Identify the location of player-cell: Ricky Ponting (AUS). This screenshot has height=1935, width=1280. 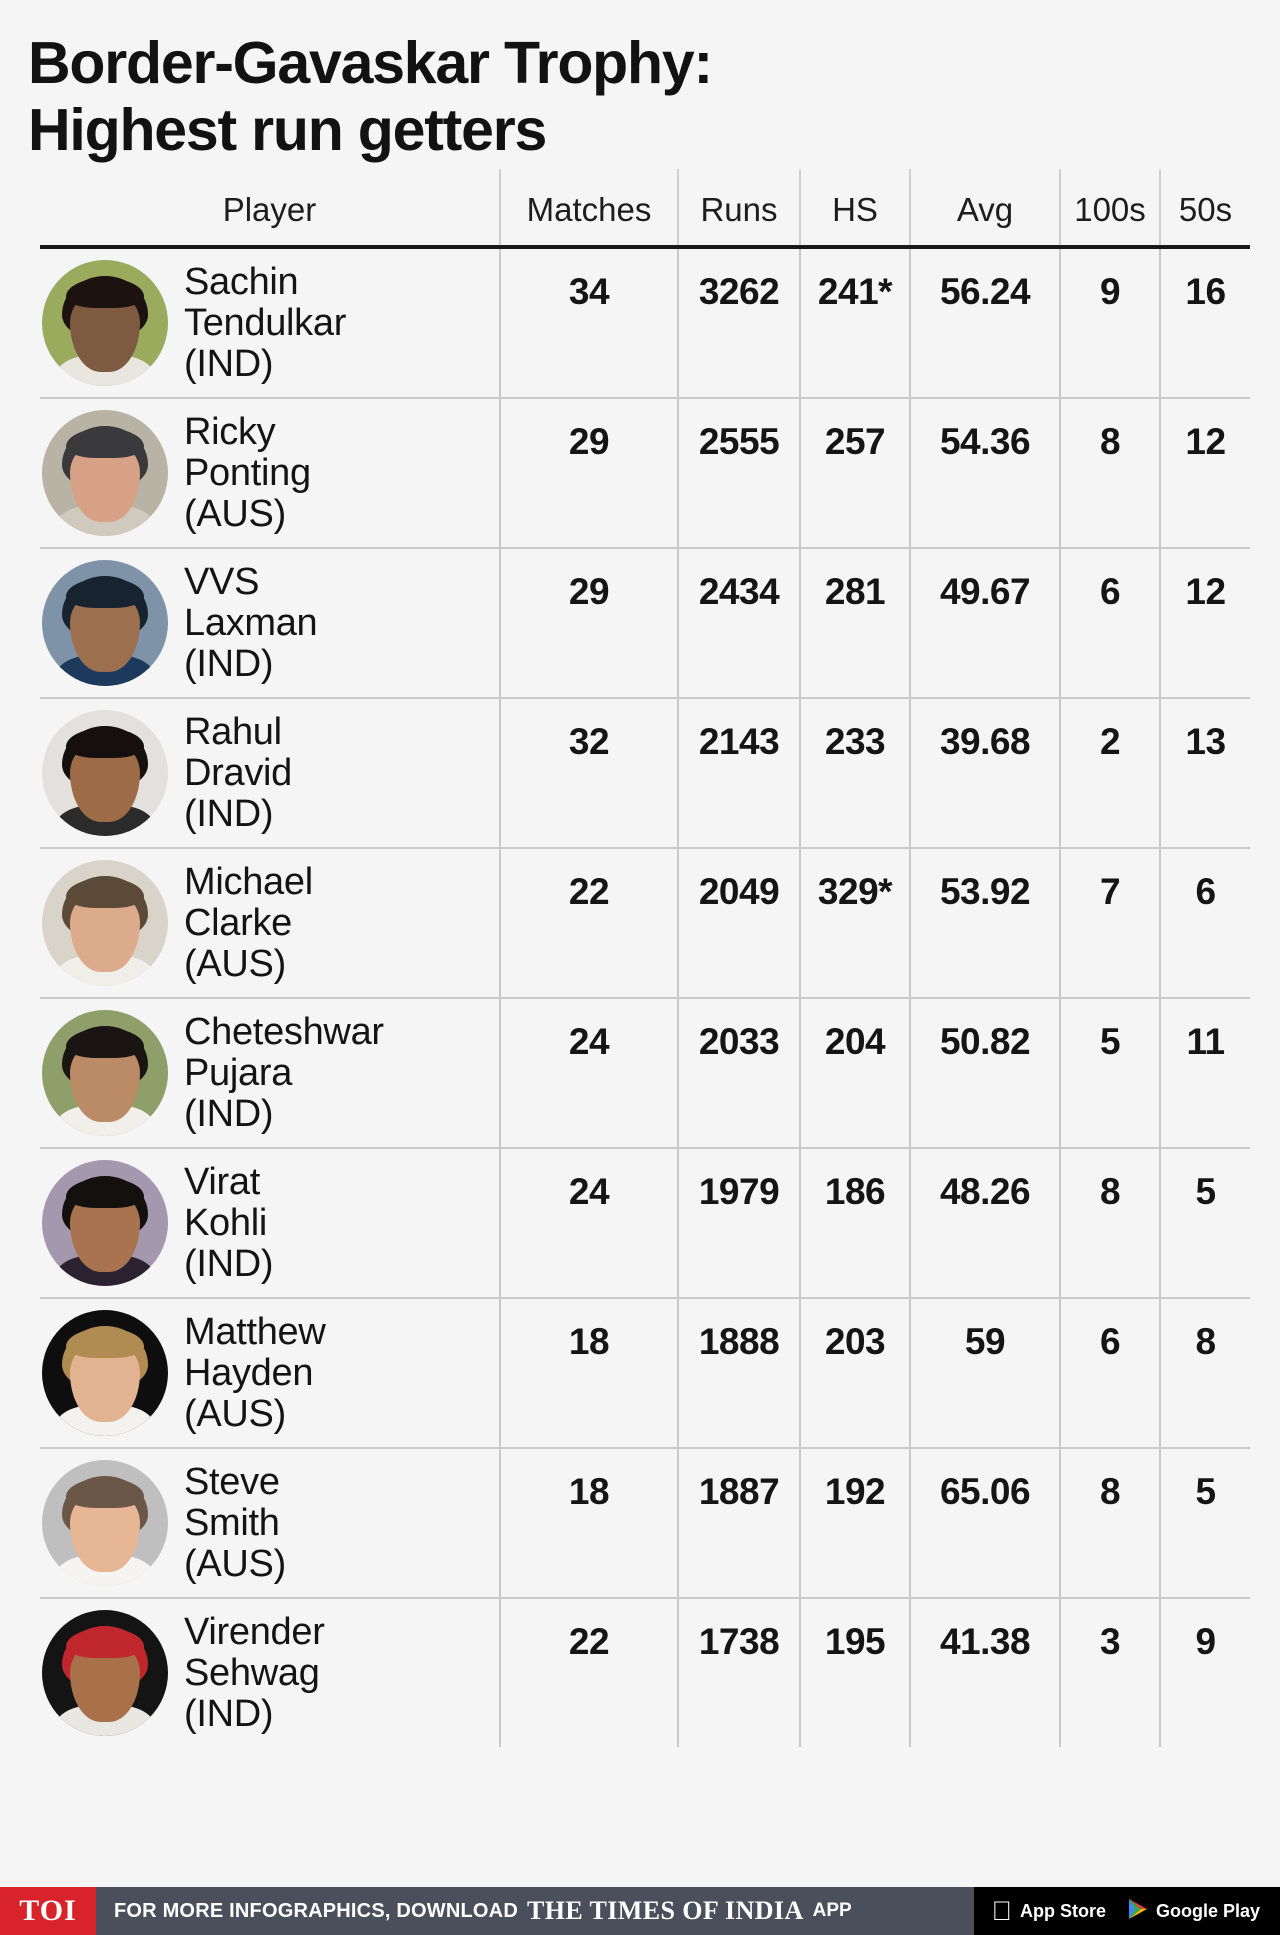
(270, 474).